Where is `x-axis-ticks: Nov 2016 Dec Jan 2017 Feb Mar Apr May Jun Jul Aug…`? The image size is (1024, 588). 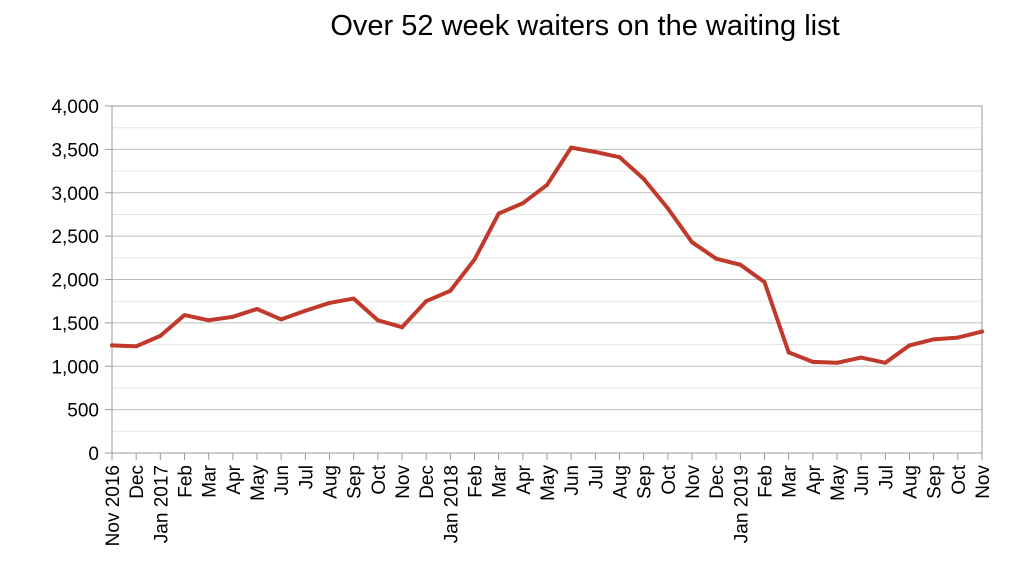
x-axis-ticks: Nov 2016 Dec Jan 2017 Feb Mar Apr May Jun Jul Aug… is located at coordinates (548, 499).